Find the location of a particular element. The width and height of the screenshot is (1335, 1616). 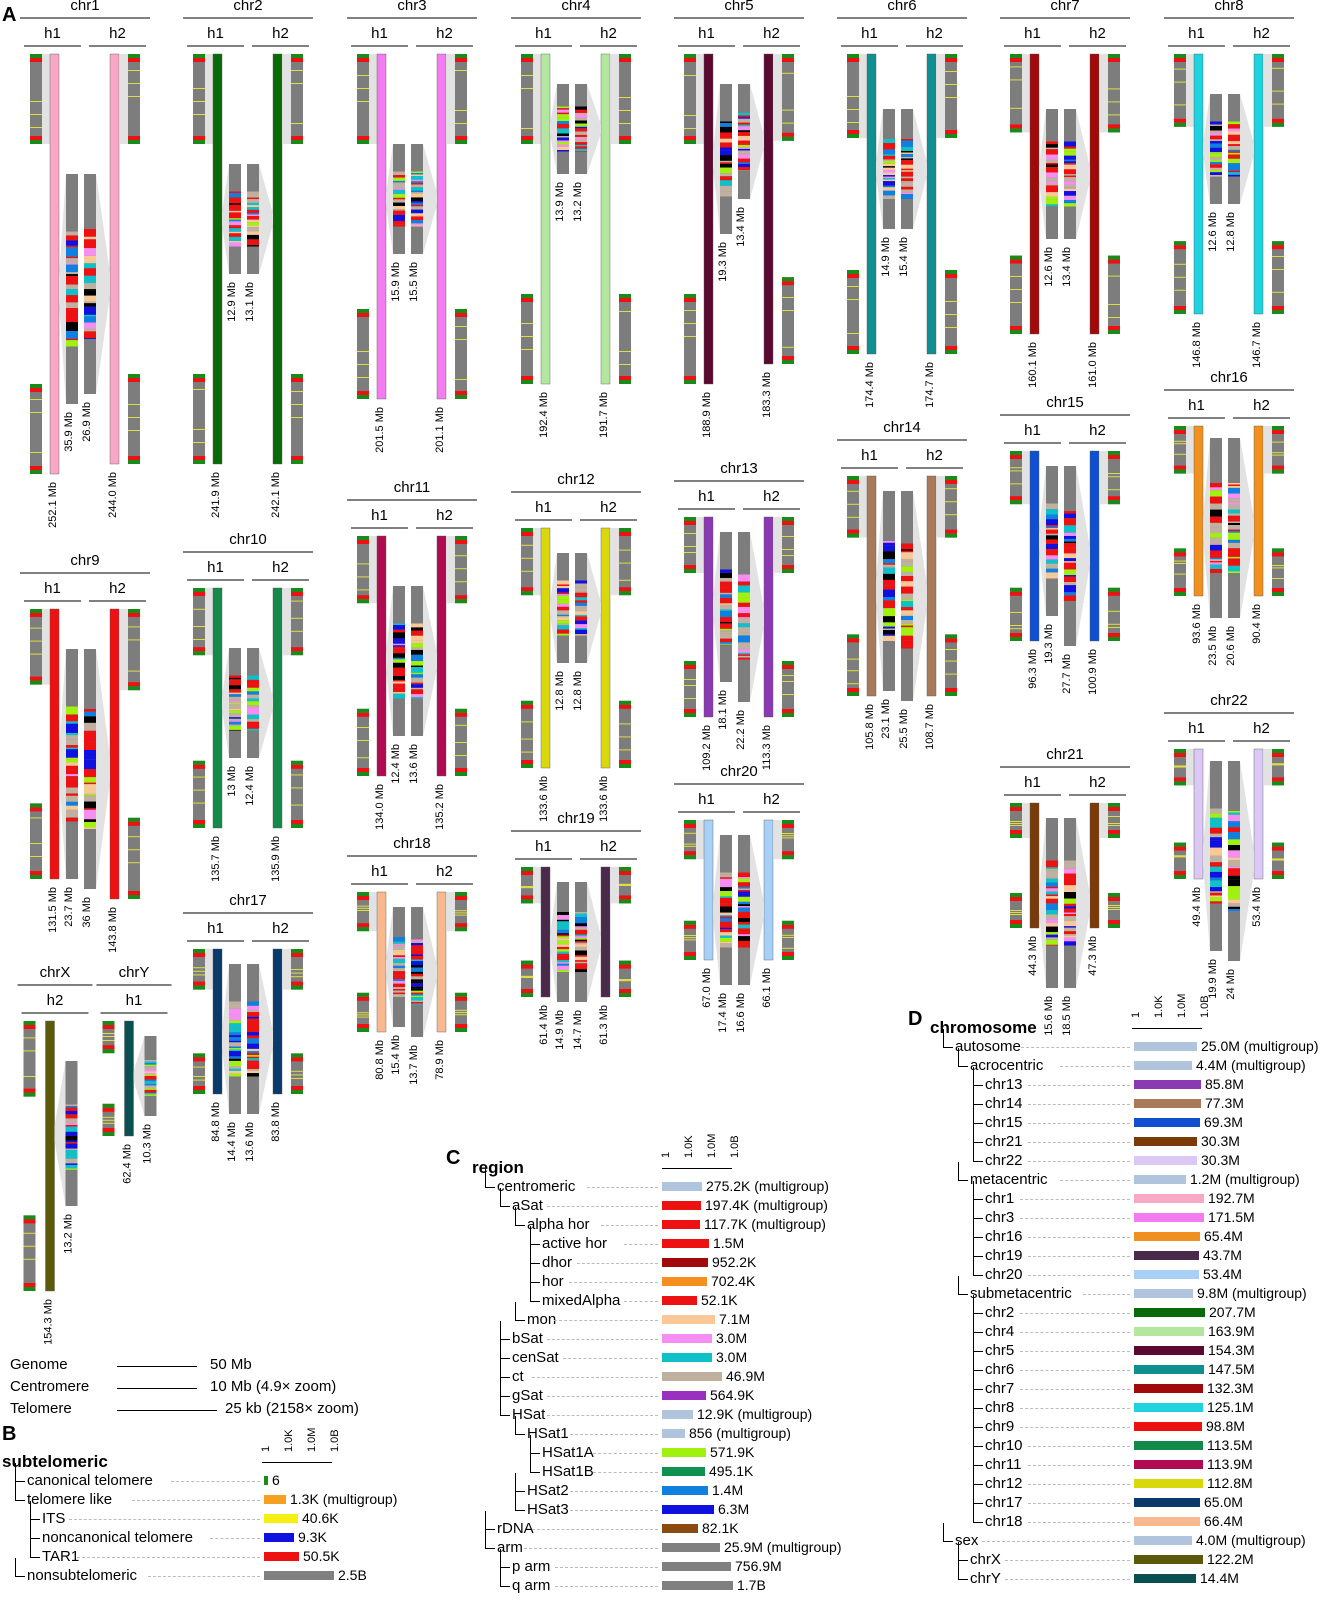

scale-value: 50 Mb is located at coordinates (231, 1364).